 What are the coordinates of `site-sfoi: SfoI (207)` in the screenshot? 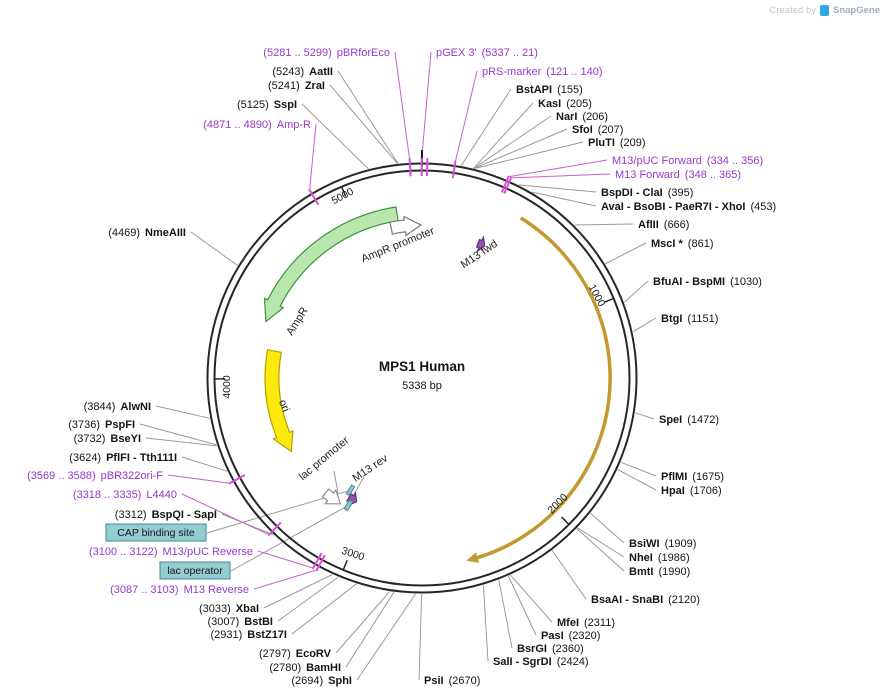 It's located at (597, 130).